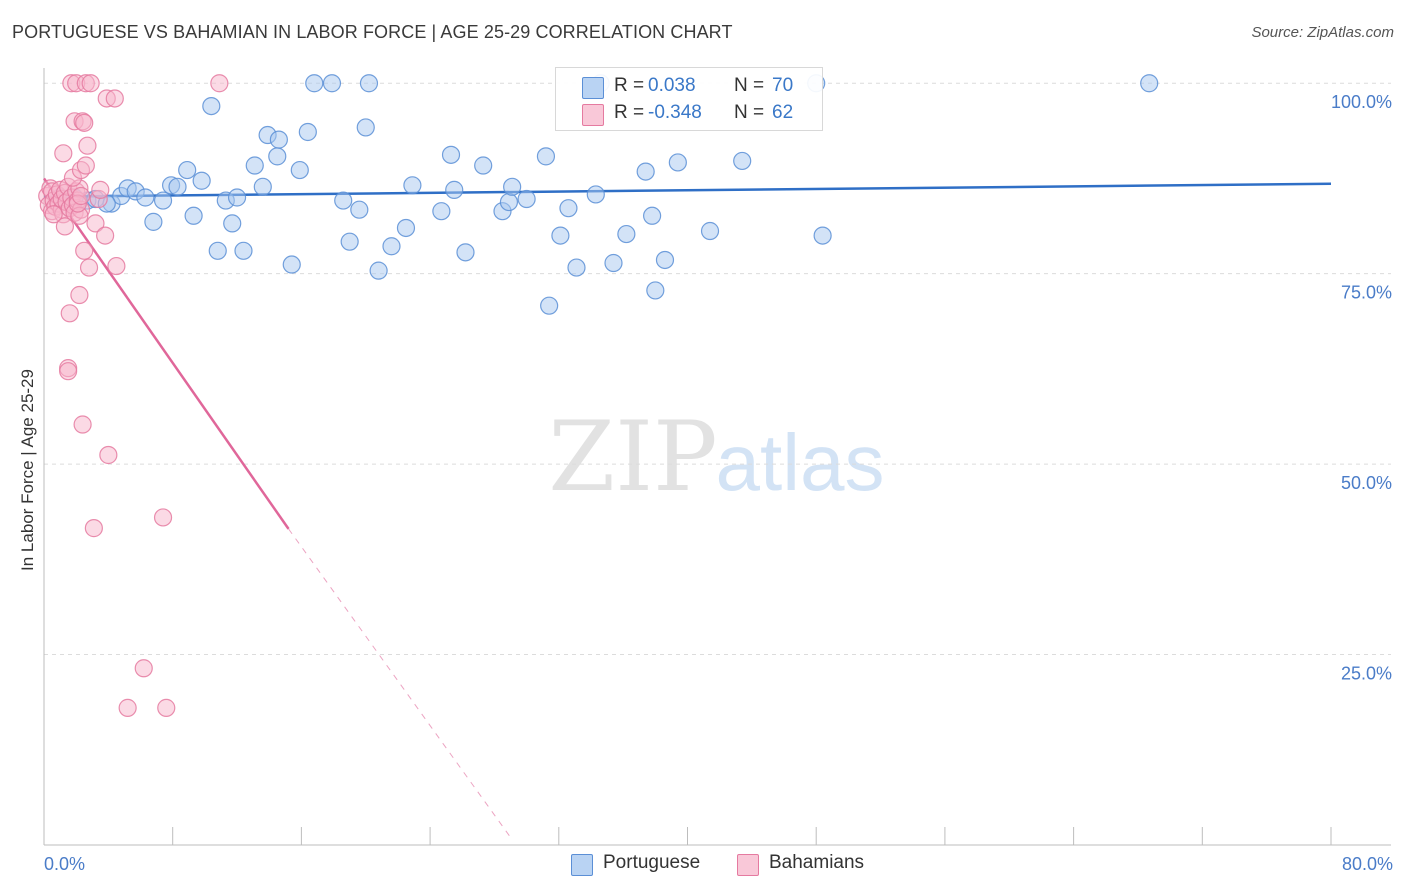 This screenshot has height=892, width=1406. I want to click on watermark-zip: ZIP, so click(632, 457).